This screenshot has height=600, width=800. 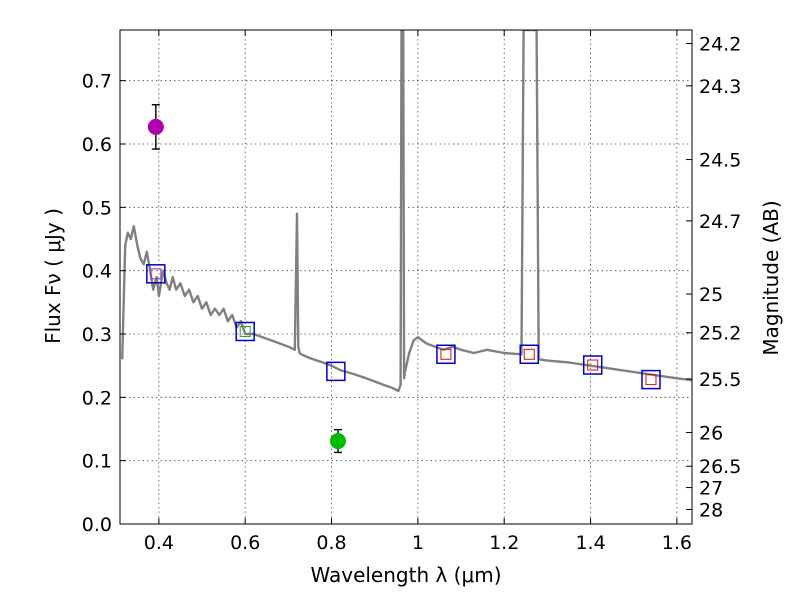 What do you see at coordinates (159, 543) in the screenshot?
I see `x-tick-label: 0.4` at bounding box center [159, 543].